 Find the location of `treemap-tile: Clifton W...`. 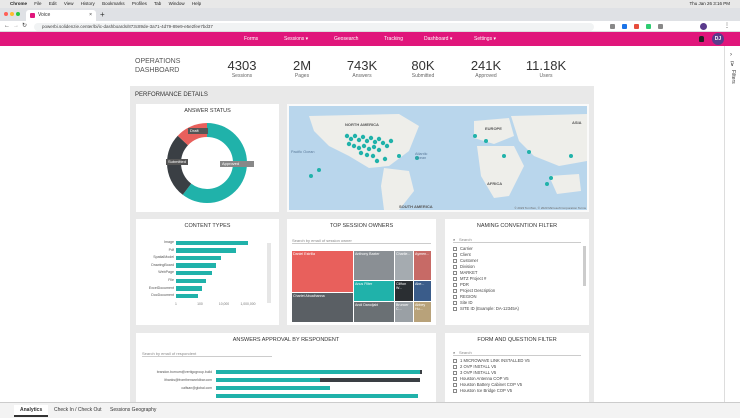

treemap-tile: Clifton W... is located at coordinates (404, 291).